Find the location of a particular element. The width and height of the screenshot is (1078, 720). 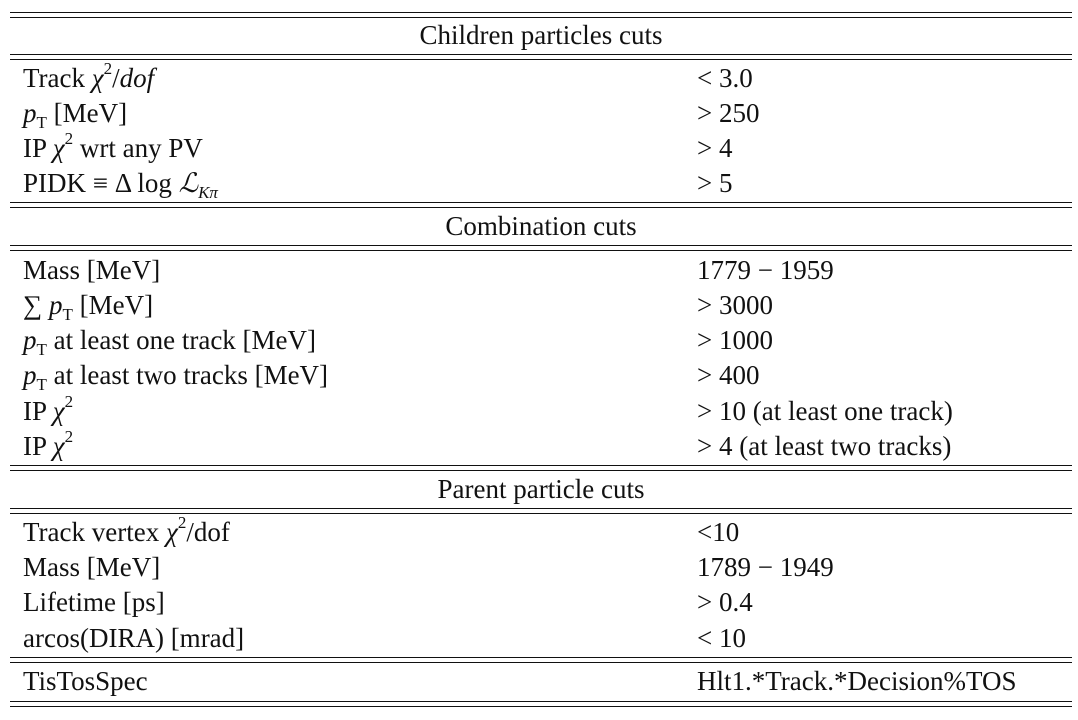

cell-lifetime: Lifetime [ps] is located at coordinates (94, 602).